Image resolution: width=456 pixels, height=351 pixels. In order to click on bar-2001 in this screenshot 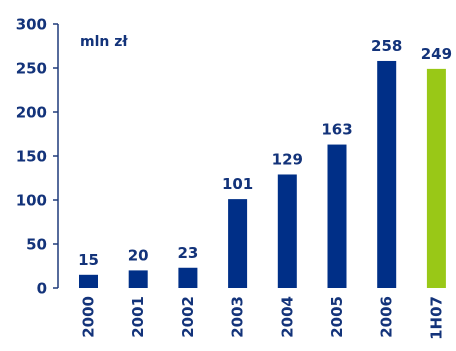, I will do `click(138, 279)`.